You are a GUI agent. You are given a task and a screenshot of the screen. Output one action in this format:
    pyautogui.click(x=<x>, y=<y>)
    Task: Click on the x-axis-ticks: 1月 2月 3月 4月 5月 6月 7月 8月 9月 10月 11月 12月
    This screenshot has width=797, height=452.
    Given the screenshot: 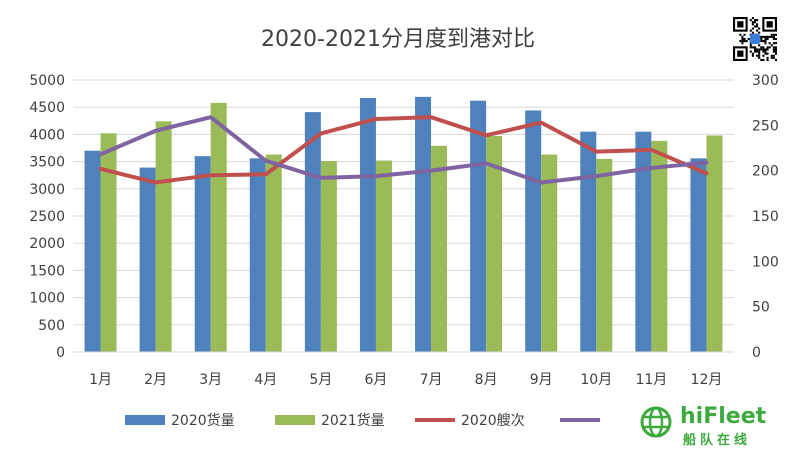 What is the action you would take?
    pyautogui.click(x=403, y=369)
    